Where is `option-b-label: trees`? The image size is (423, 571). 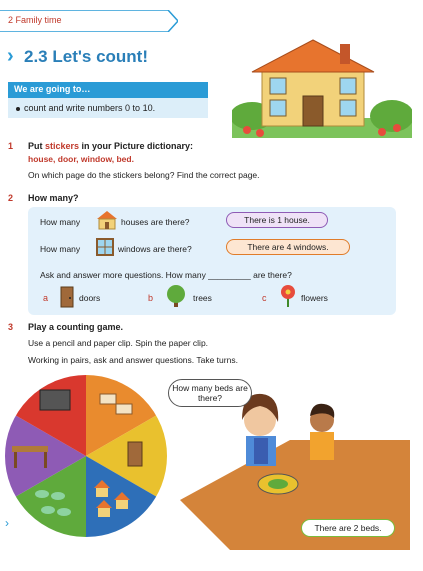 option-b-label: trees is located at coordinates (202, 298).